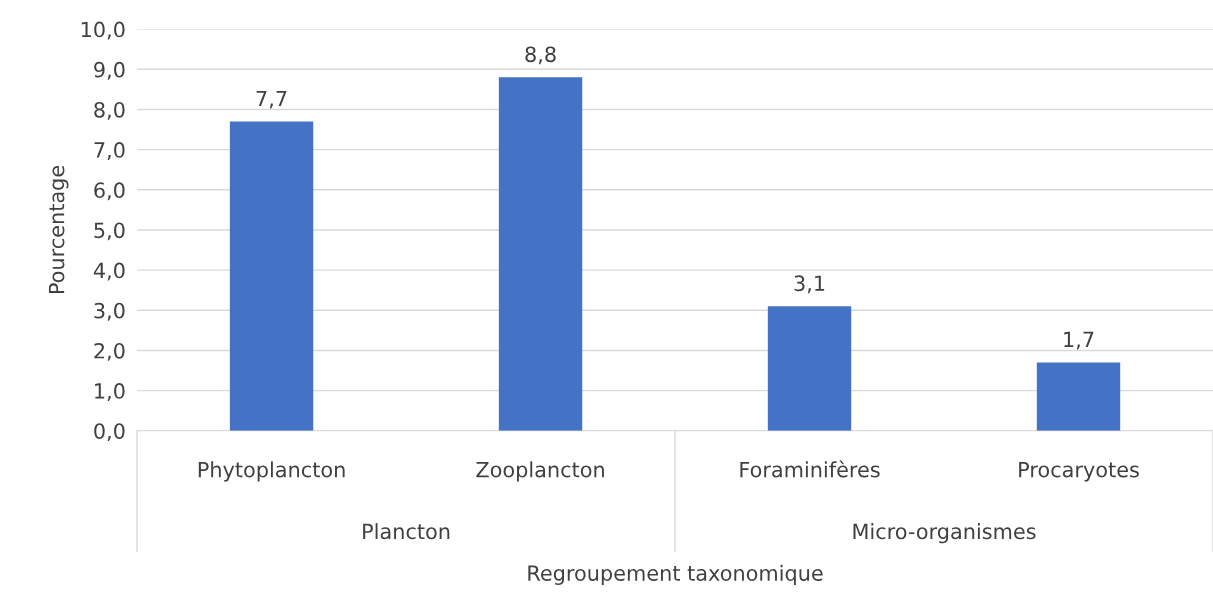 The height and width of the screenshot is (595, 1213). What do you see at coordinates (109, 351) in the screenshot?
I see `y-tick-label: 2,0` at bounding box center [109, 351].